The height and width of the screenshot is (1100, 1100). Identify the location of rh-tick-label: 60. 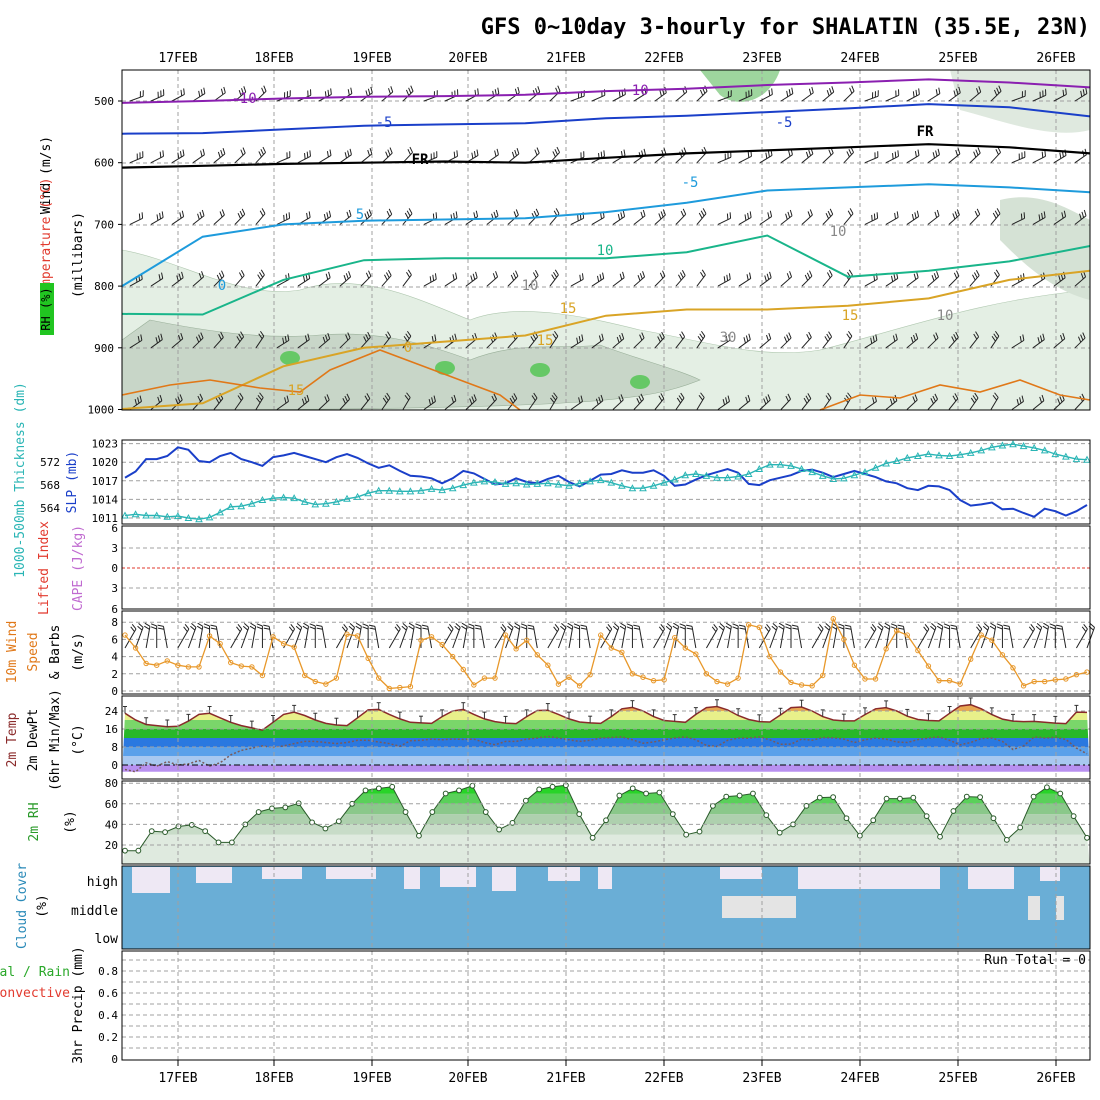
(111, 804).